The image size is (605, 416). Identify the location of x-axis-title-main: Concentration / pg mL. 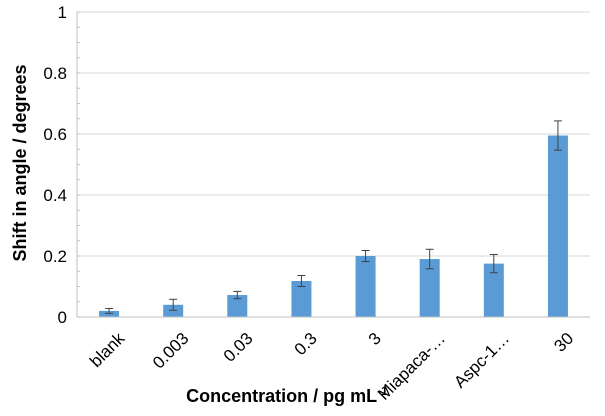
(281, 396).